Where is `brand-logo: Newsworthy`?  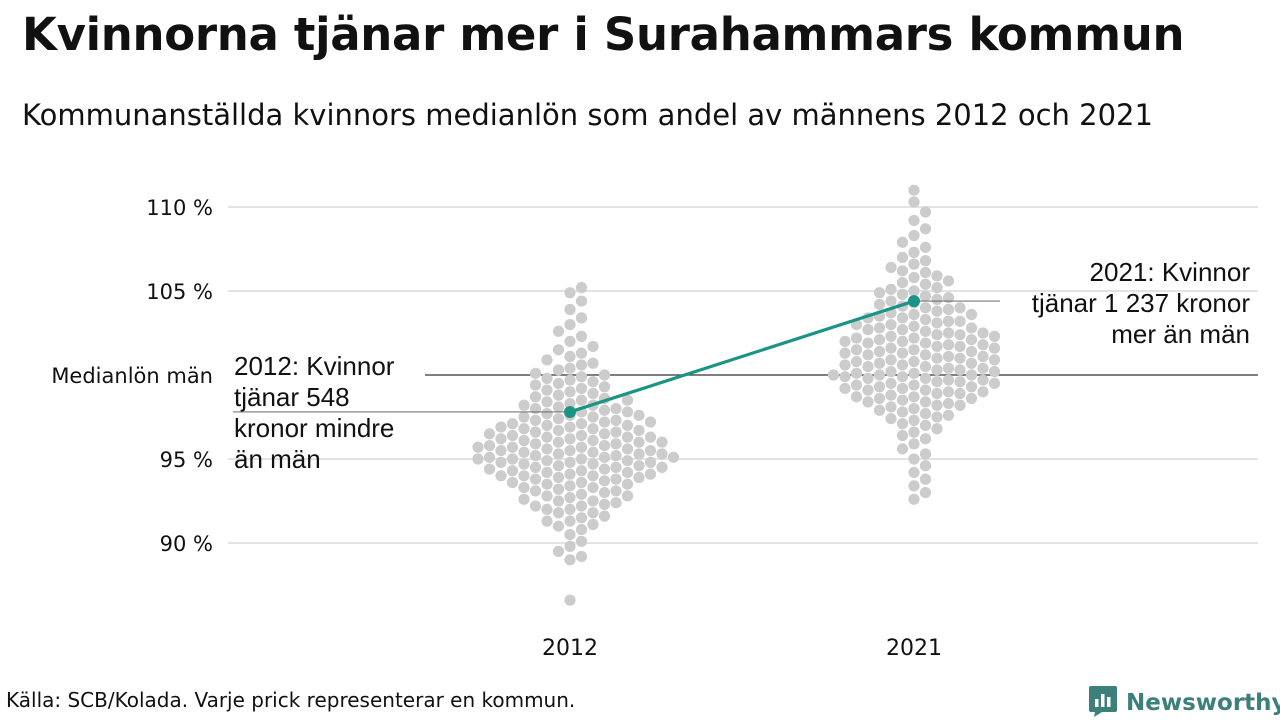 brand-logo: Newsworthy is located at coordinates (1184, 703).